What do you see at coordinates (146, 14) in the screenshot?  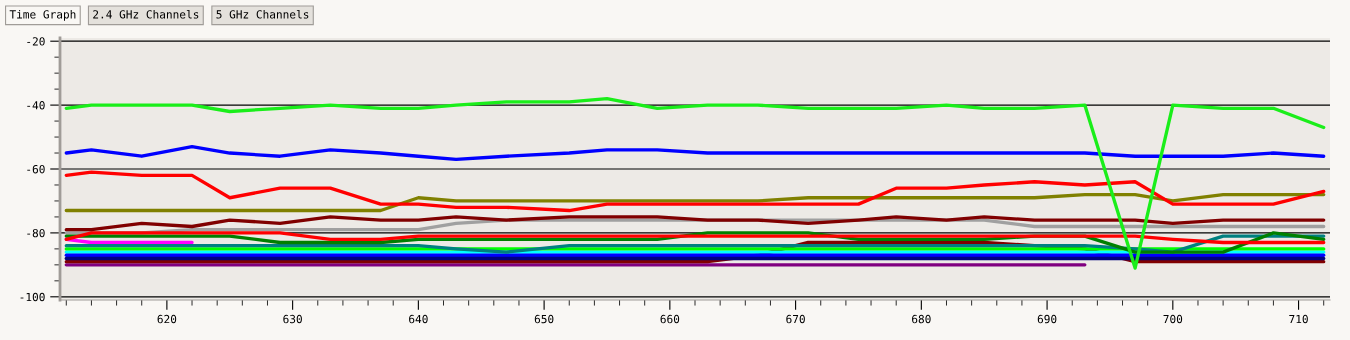 I see `text: 2.4 GHz Channels` at bounding box center [146, 14].